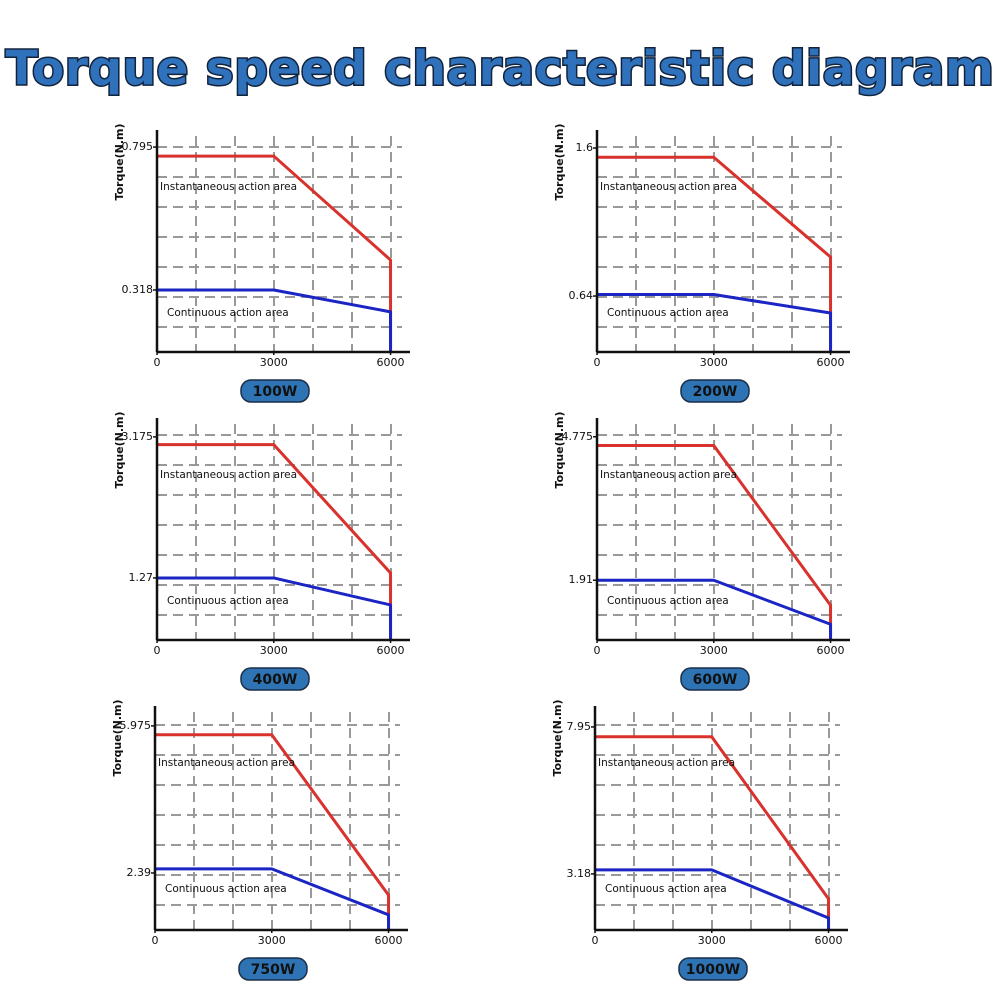  I want to click on chart-label: 750W, so click(273, 970).